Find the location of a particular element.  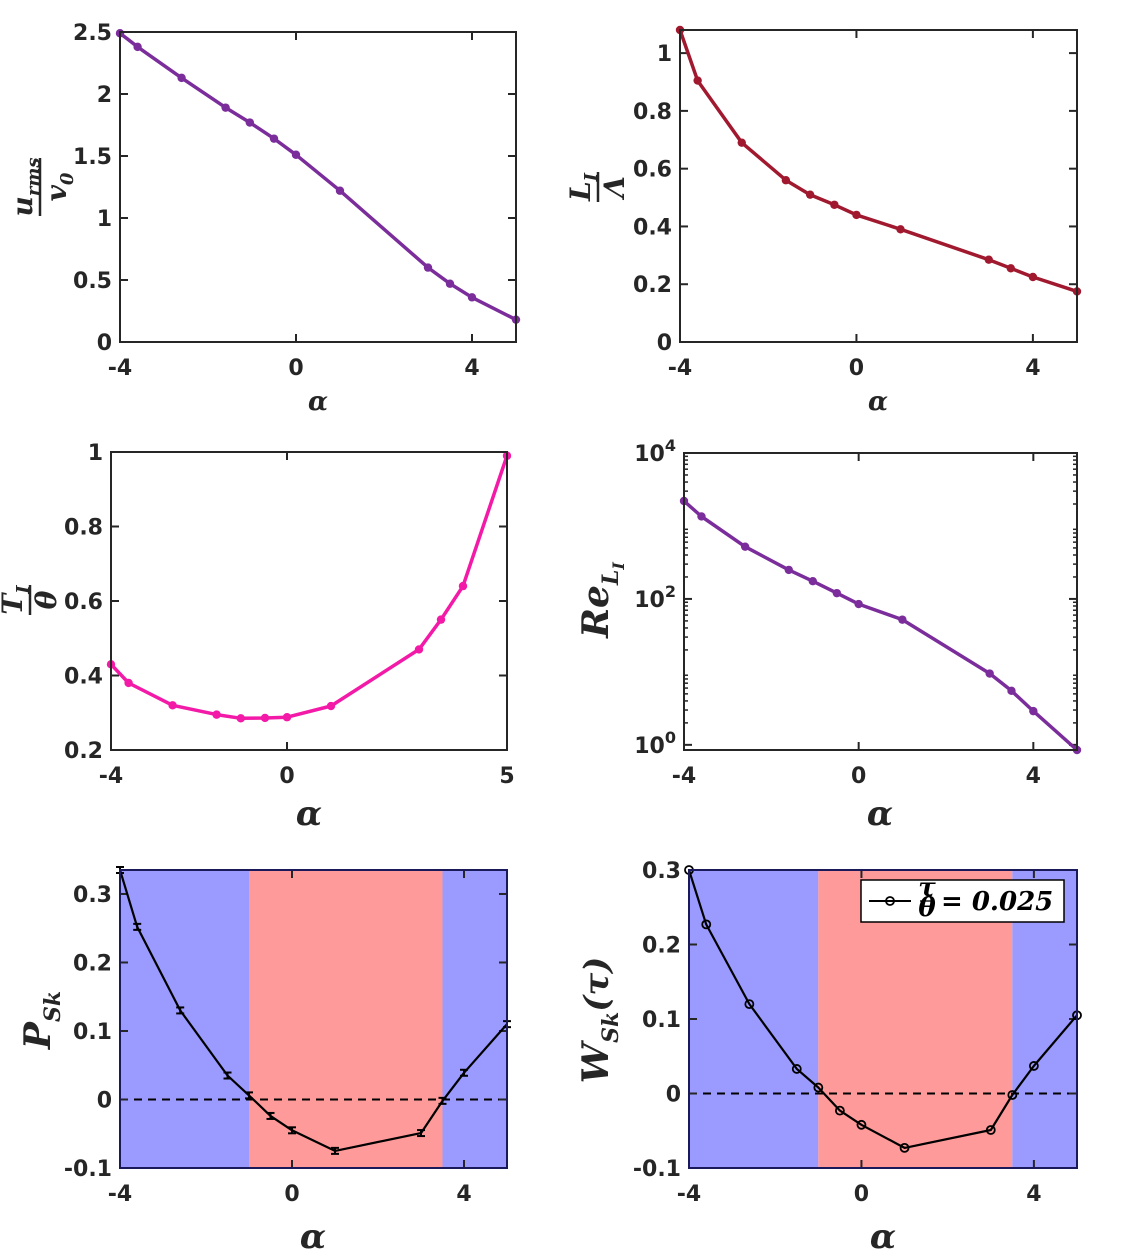

y-axis-label: LIΛ is located at coordinates (597, 187).